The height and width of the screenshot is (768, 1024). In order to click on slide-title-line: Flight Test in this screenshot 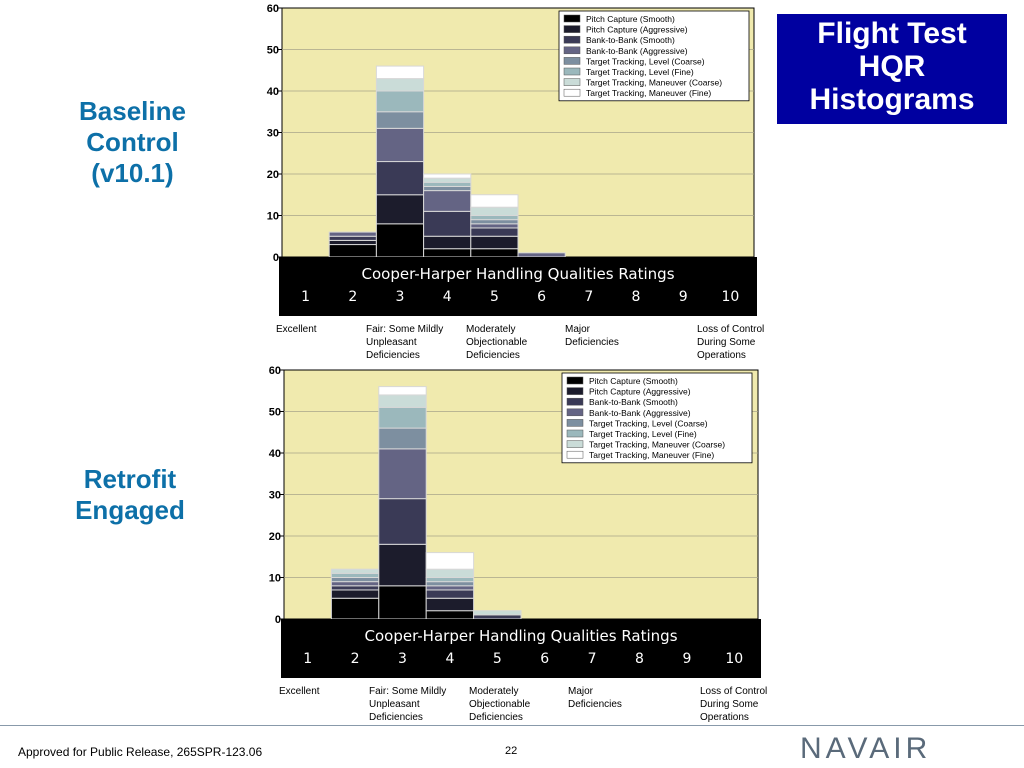, I will do `click(892, 33)`.